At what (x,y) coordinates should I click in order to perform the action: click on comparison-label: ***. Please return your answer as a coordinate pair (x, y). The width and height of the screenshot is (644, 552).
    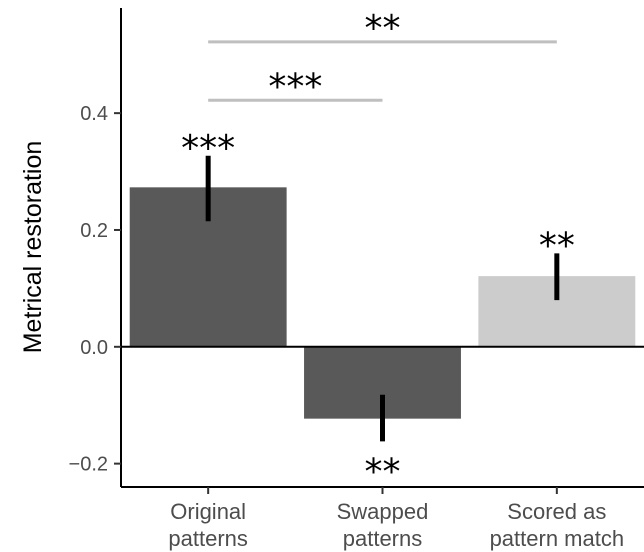
    Looking at the image, I should click on (295, 86).